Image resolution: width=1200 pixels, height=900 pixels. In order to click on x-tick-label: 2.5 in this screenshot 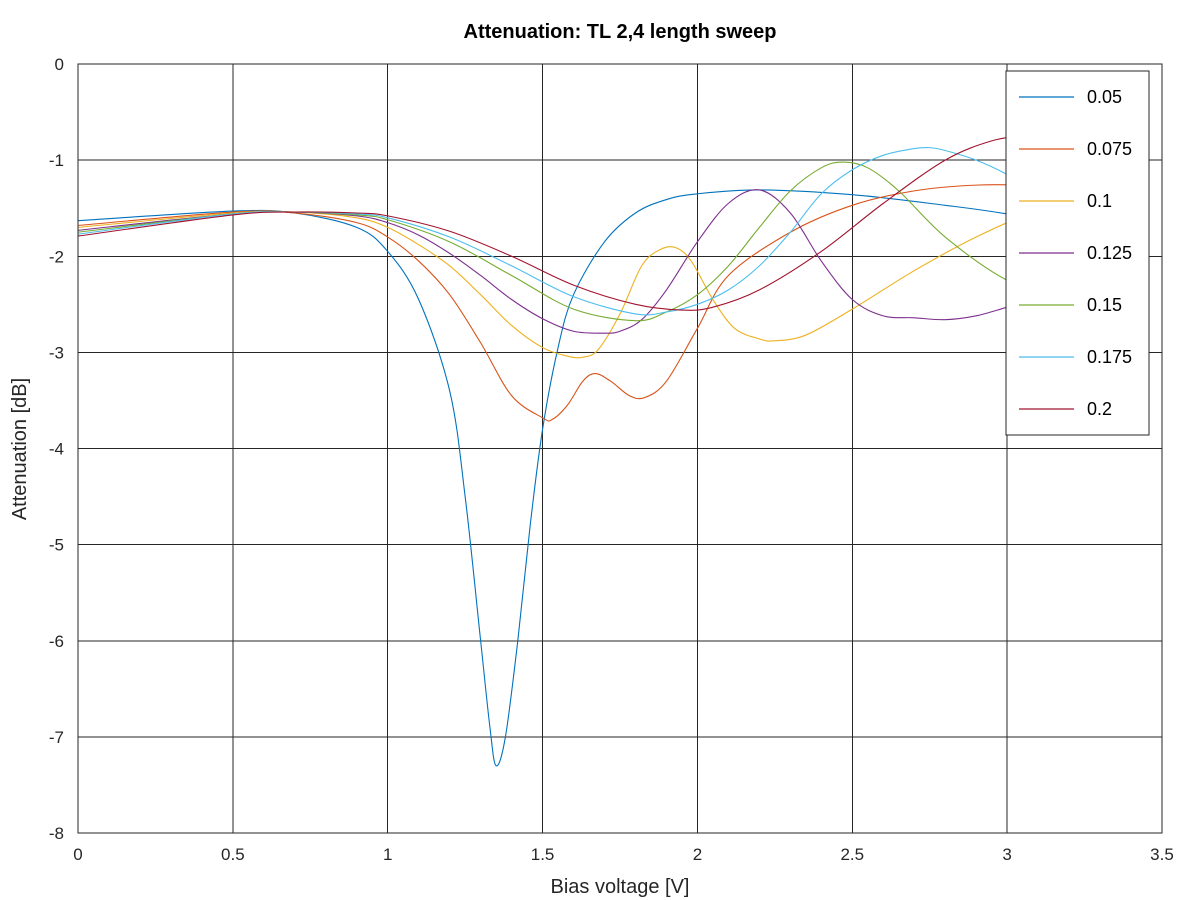, I will do `click(852, 854)`.